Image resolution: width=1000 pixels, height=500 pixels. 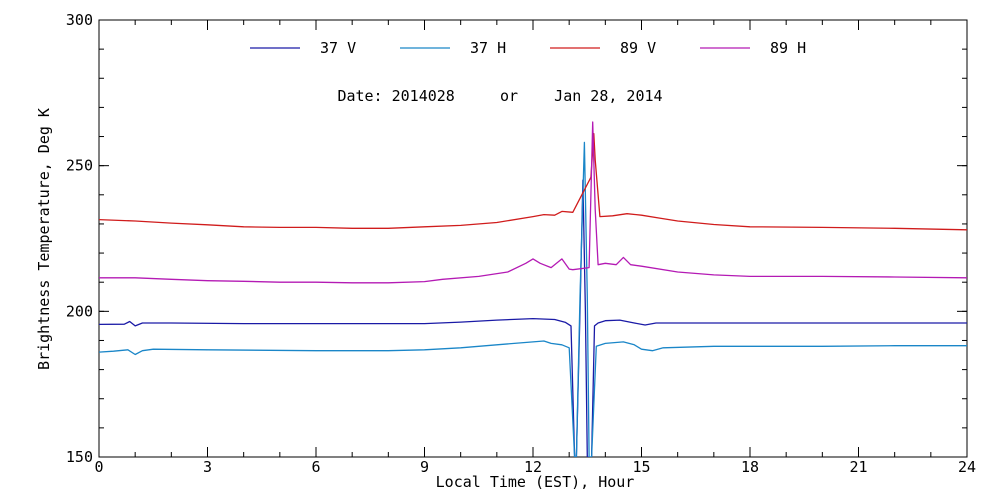 I want to click on x-tick-label: 18, so click(x=750, y=467).